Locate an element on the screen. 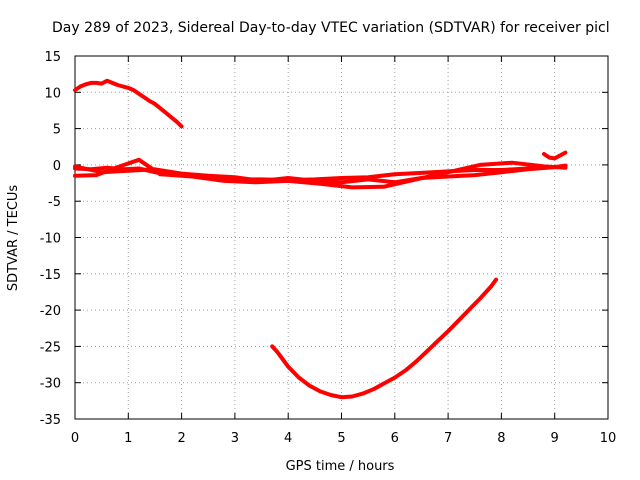 Image resolution: width=640 pixels, height=480 pixels. y-tick-label: -10 is located at coordinates (50, 239).